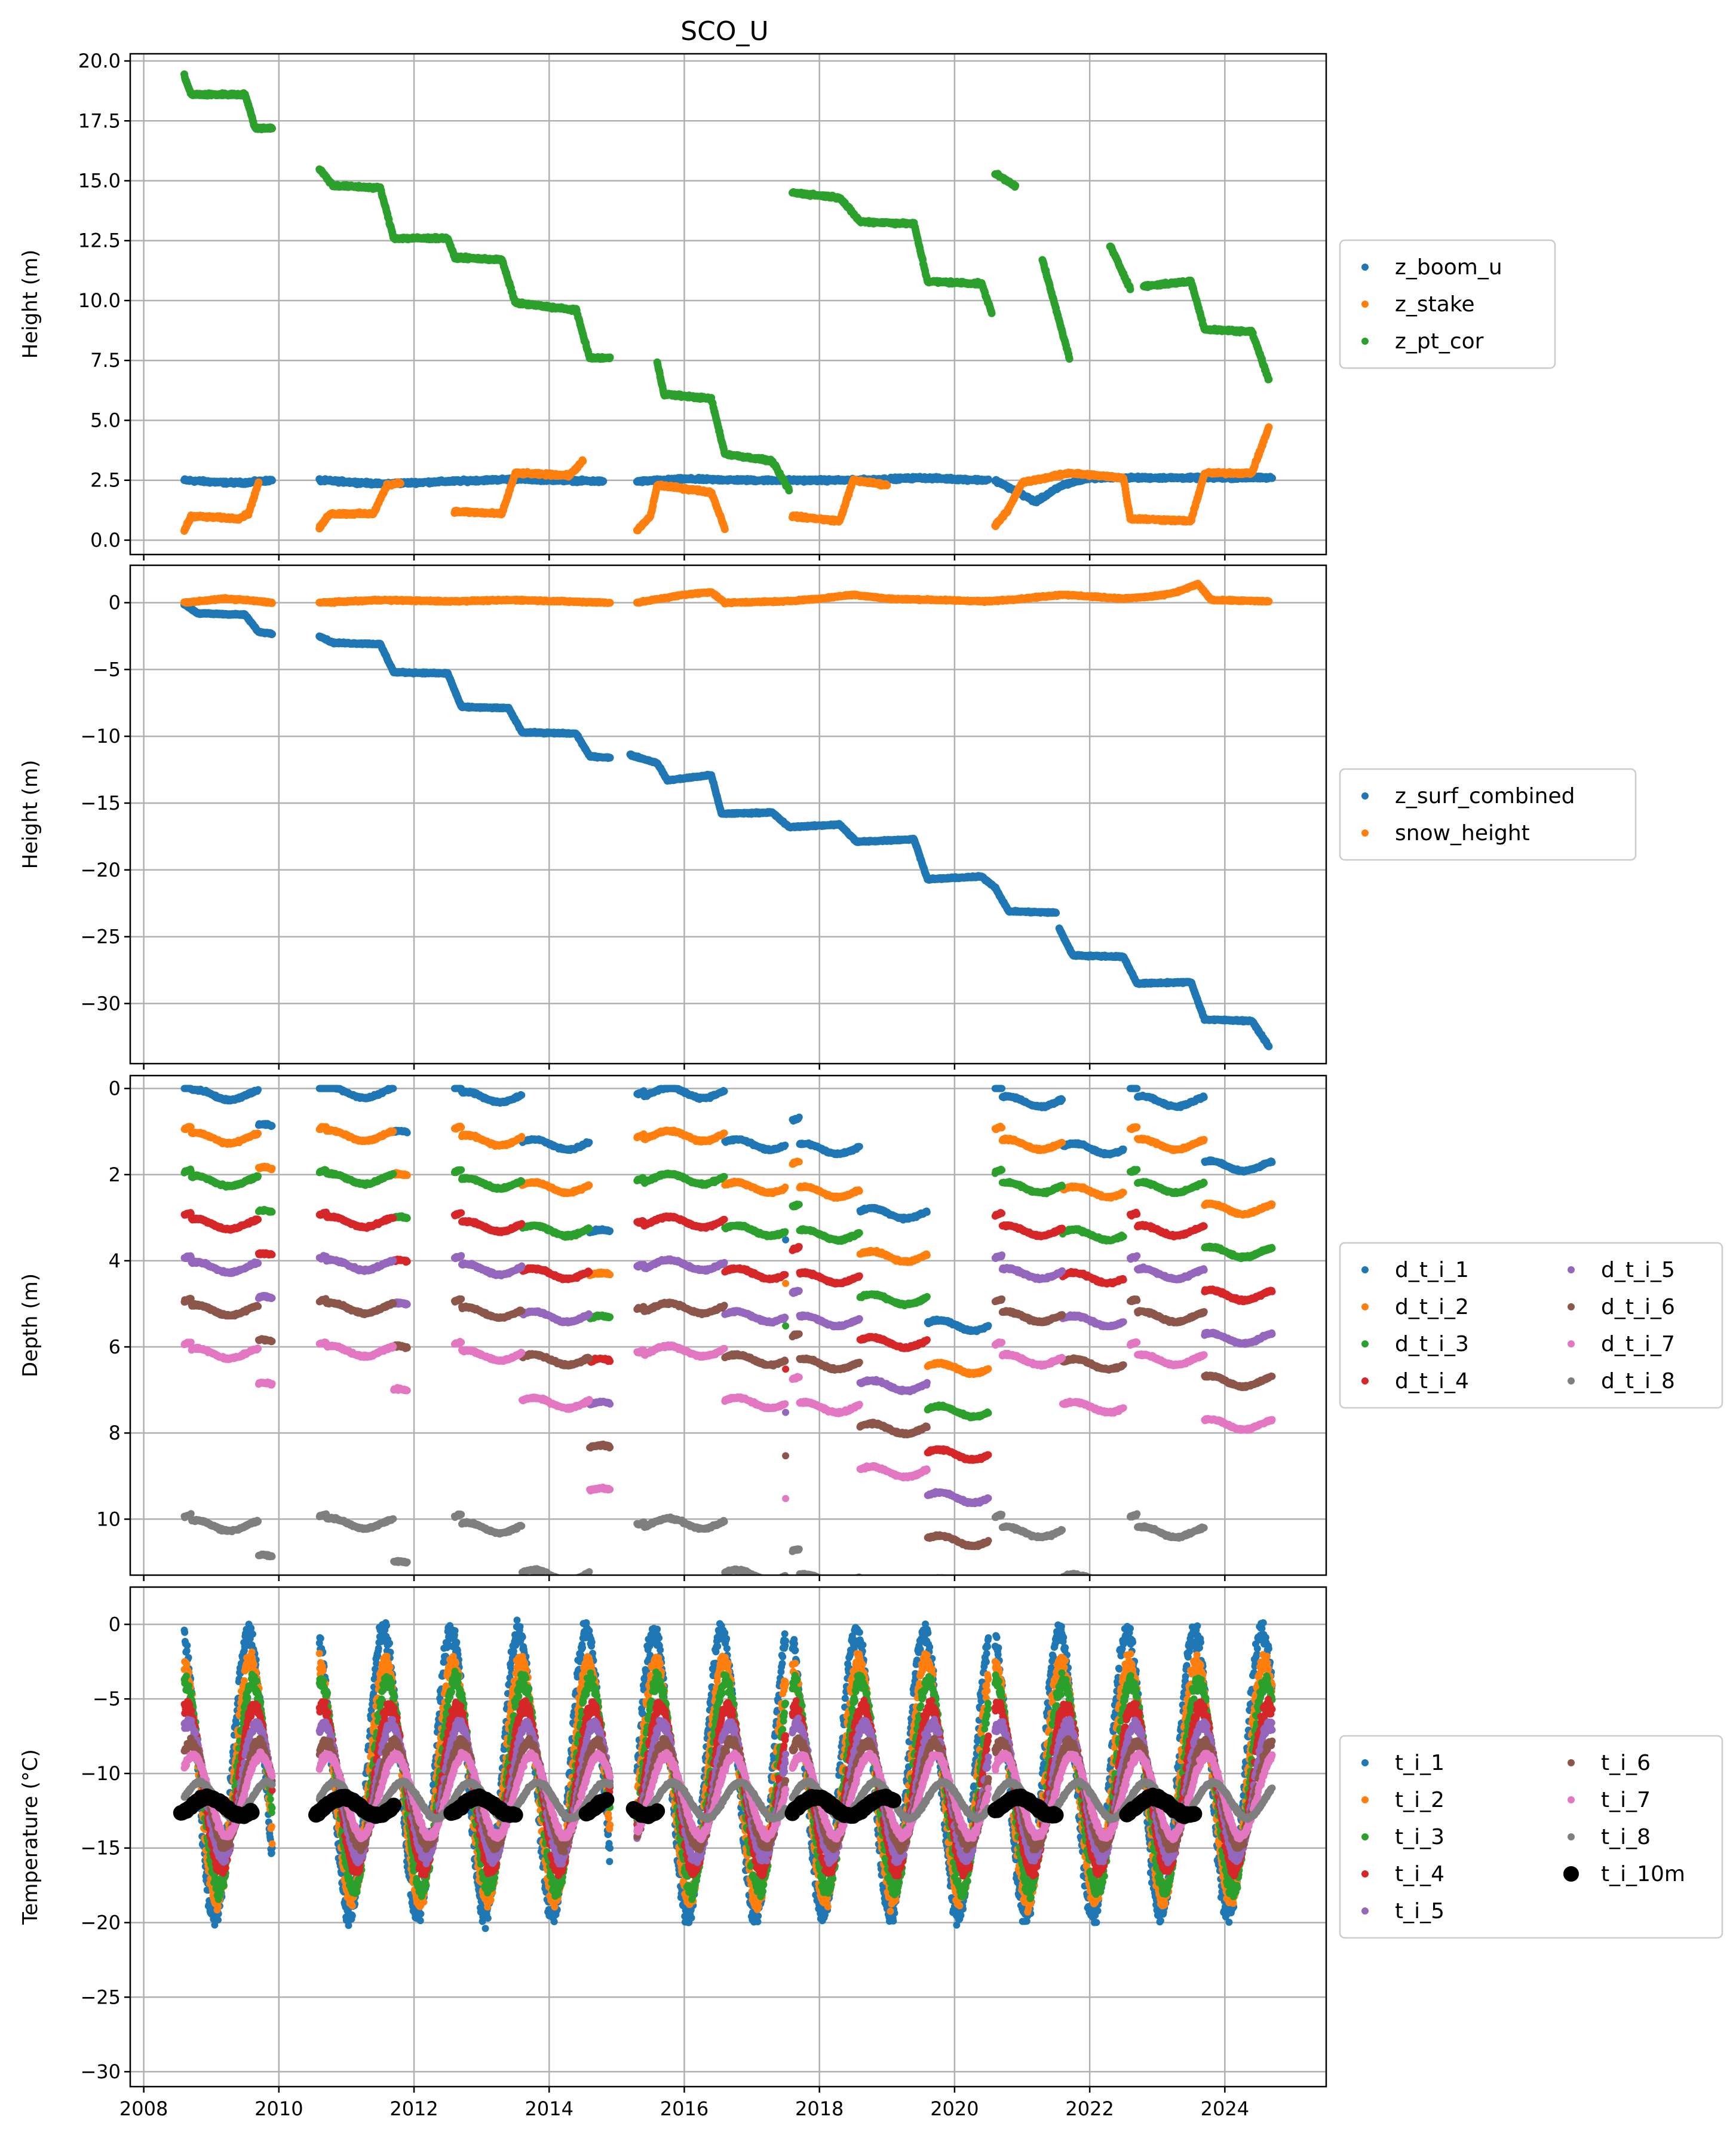  I want to click on series-z_stake, so click(726, 479).